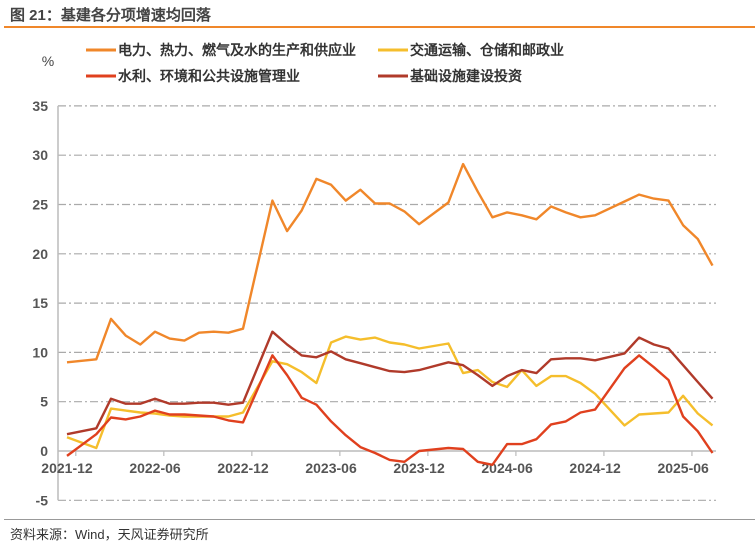  I want to click on x-tick-label: 2024-06, so click(507, 468).